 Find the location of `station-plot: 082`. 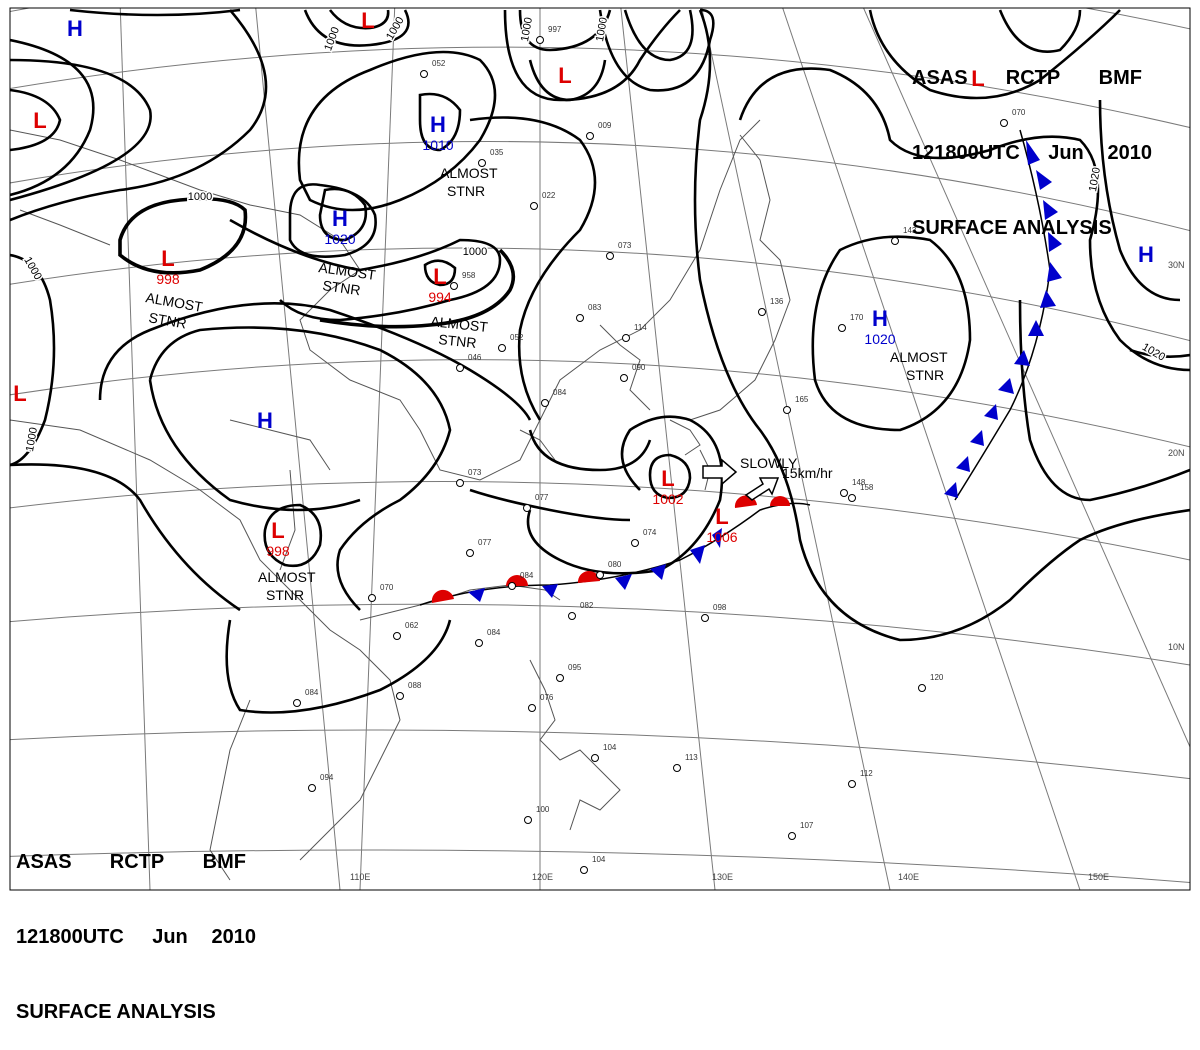

station-plot: 082 is located at coordinates (581, 610).